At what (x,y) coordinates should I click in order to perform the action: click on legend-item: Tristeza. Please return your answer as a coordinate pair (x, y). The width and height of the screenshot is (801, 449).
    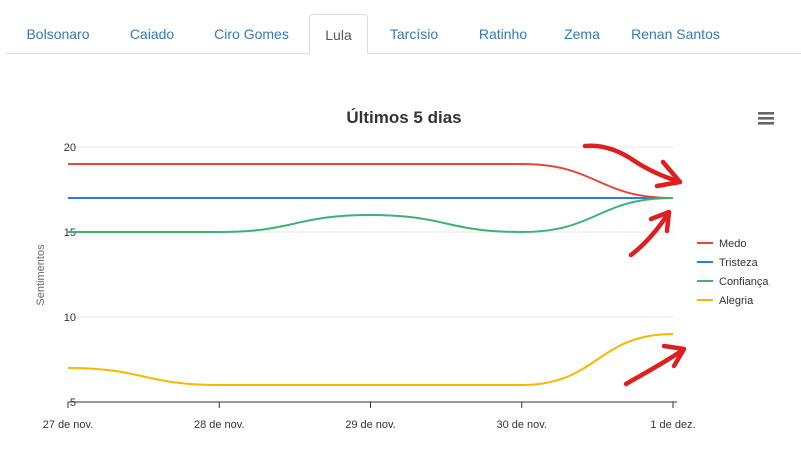
    Looking at the image, I should click on (728, 263).